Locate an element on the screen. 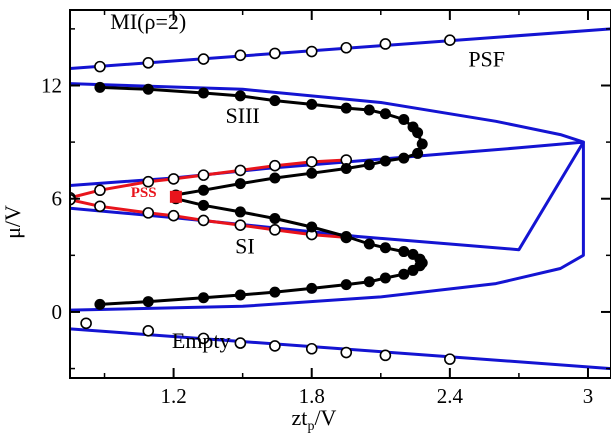 The width and height of the screenshot is (611, 438). region-label-mi-2: MI(ρ=2) is located at coordinates (148, 21).